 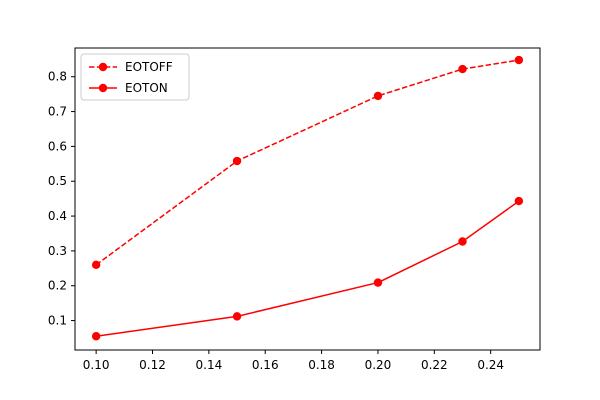 I want to click on legend-label-eoton: EOTON, so click(x=146, y=88).